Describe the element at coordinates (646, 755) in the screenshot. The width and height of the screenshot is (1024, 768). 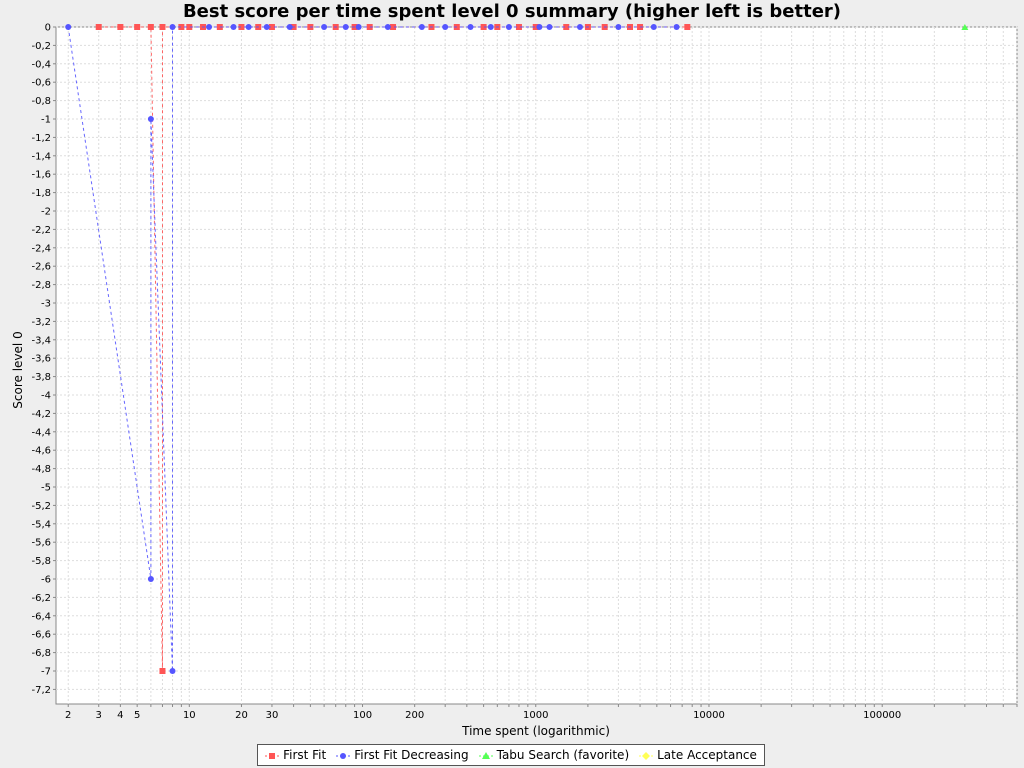
I see `diamond-marker-icon` at that location.